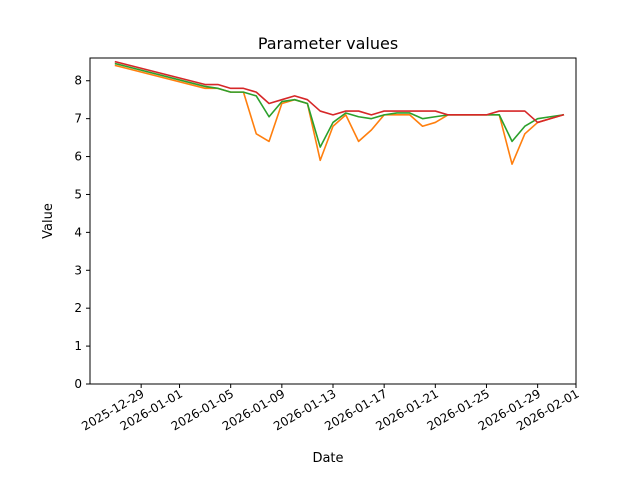 This screenshot has width=640, height=480. Describe the element at coordinates (327, 458) in the screenshot. I see `x-axis-label: Date` at that location.